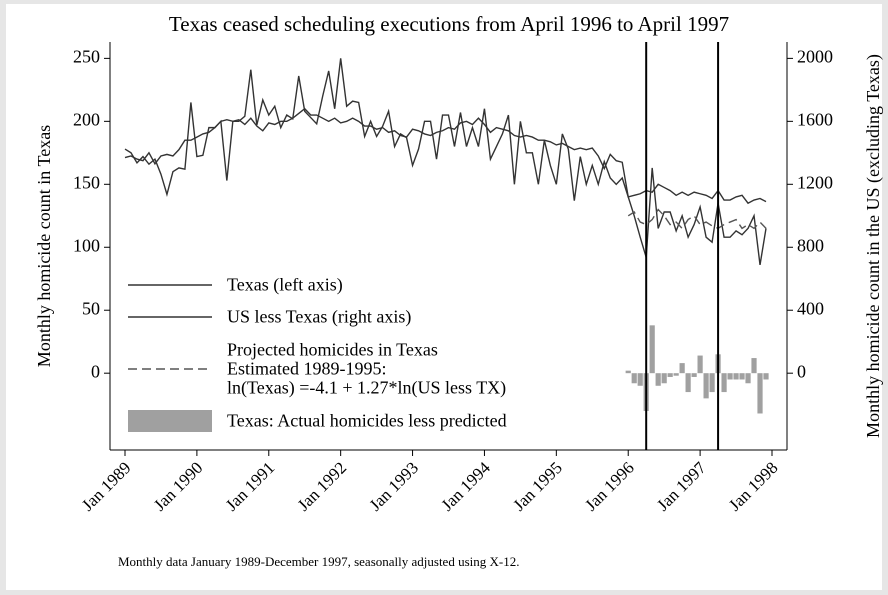  What do you see at coordinates (86, 245) in the screenshot?
I see `y-tick-label: 100` at bounding box center [86, 245].